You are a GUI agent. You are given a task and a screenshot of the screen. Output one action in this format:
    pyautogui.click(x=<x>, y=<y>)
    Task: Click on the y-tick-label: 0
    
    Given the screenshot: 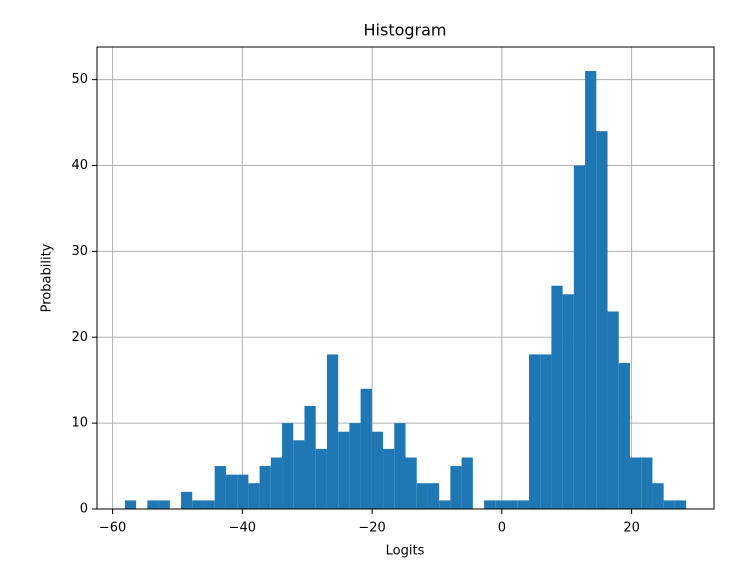 What is the action you would take?
    pyautogui.click(x=84, y=509)
    